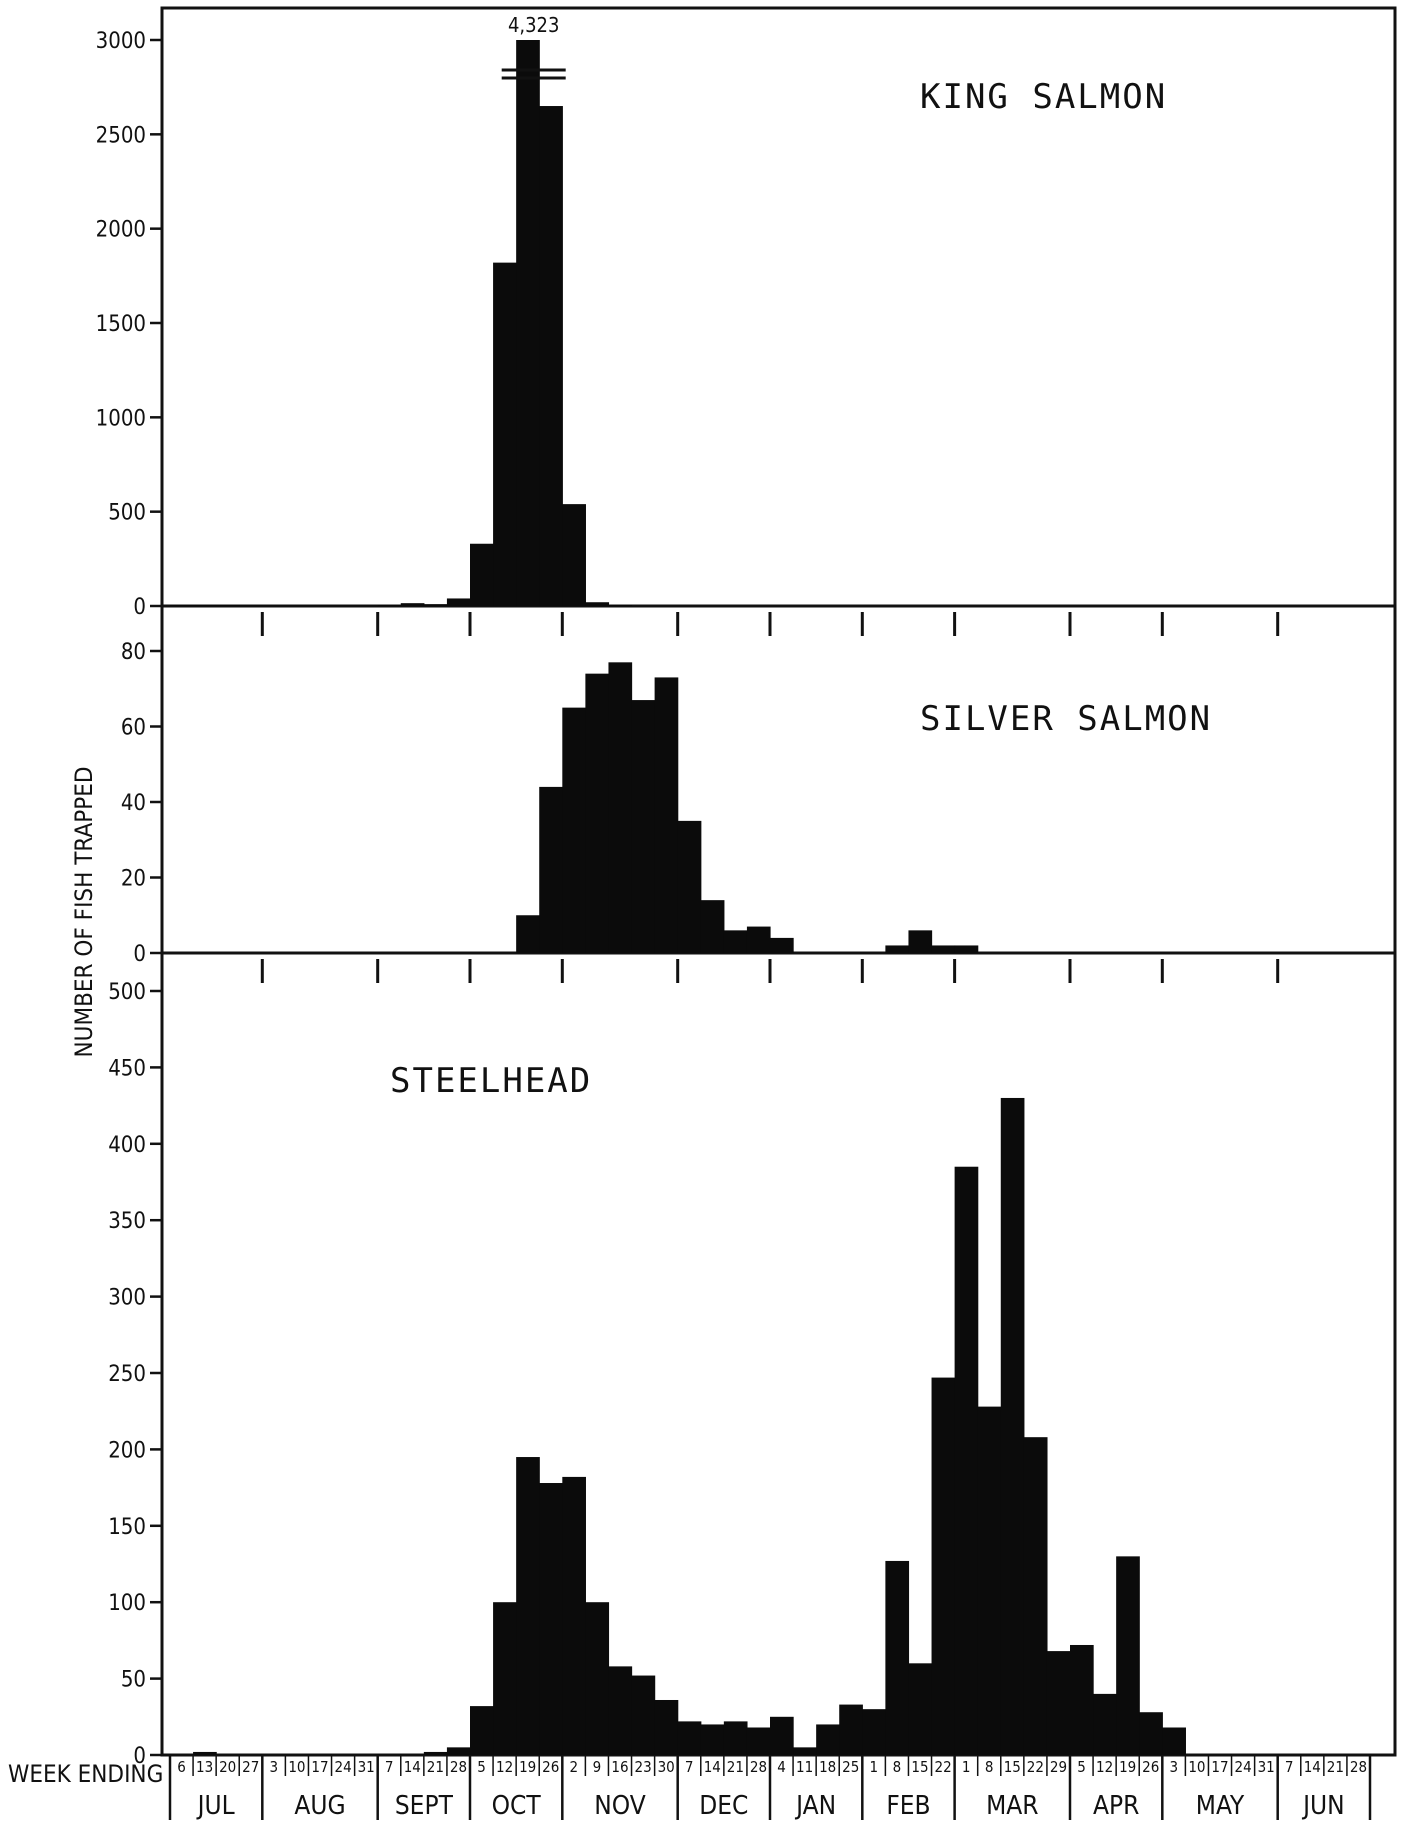  Describe the element at coordinates (121, 418) in the screenshot. I see `y-tick-label: 1000` at that location.